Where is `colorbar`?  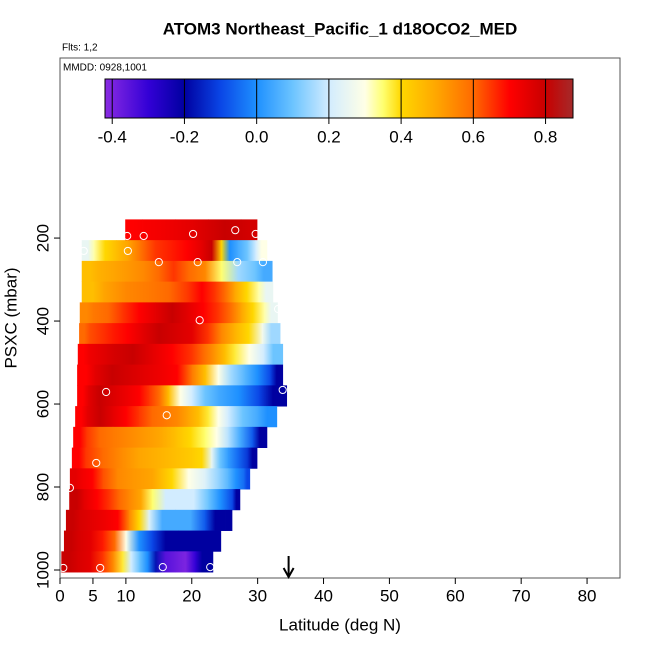 colorbar is located at coordinates (339, 98).